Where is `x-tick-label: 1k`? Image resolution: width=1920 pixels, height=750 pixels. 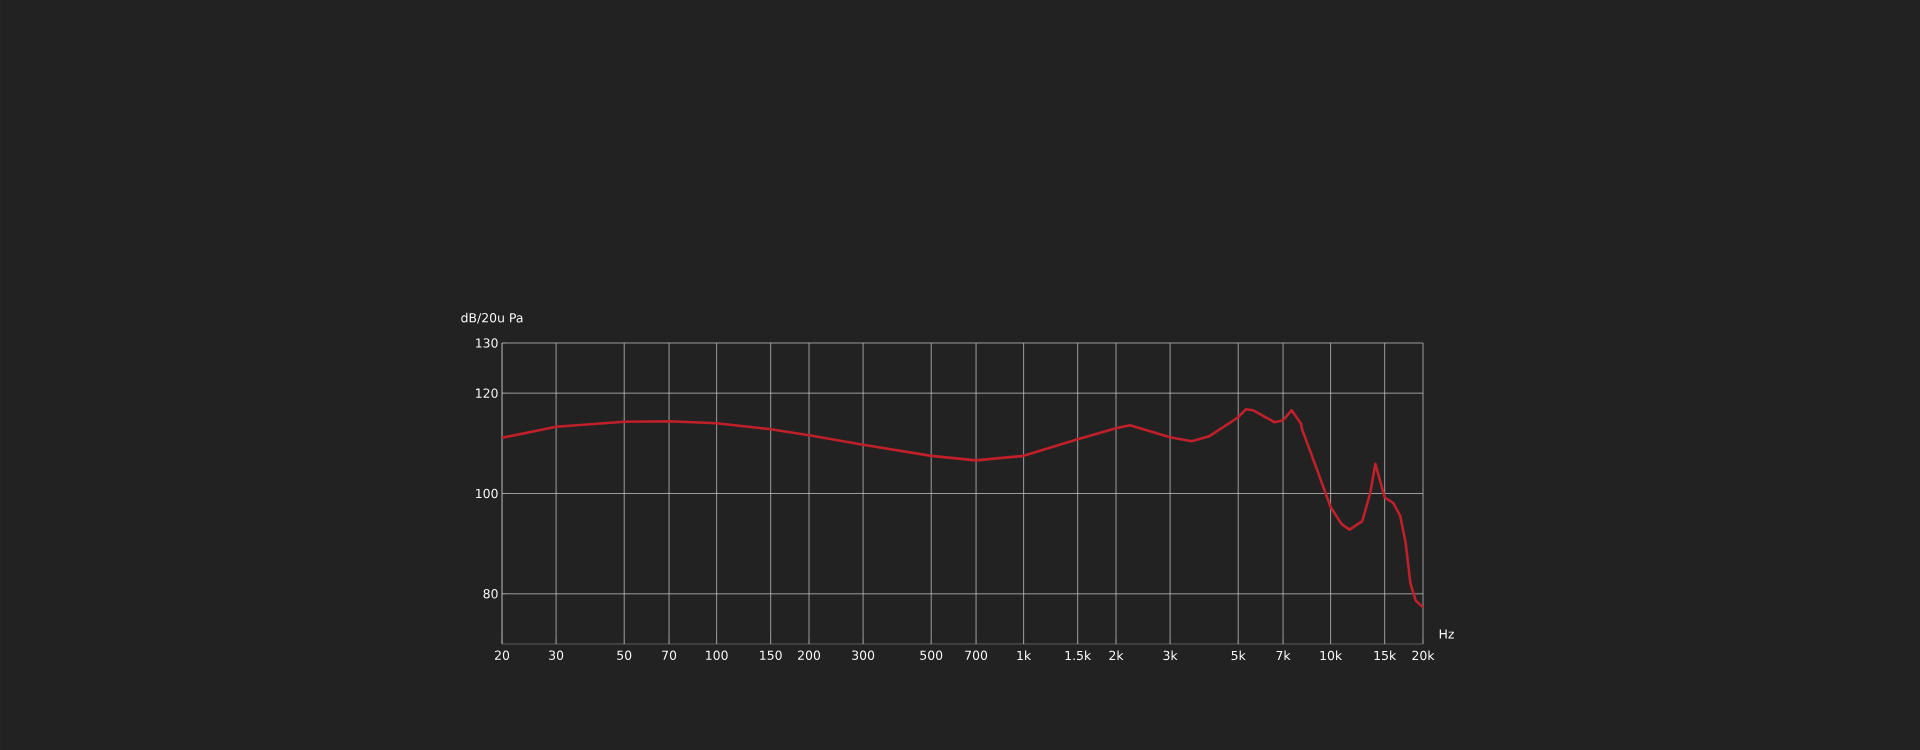 x-tick-label: 1k is located at coordinates (1024, 655).